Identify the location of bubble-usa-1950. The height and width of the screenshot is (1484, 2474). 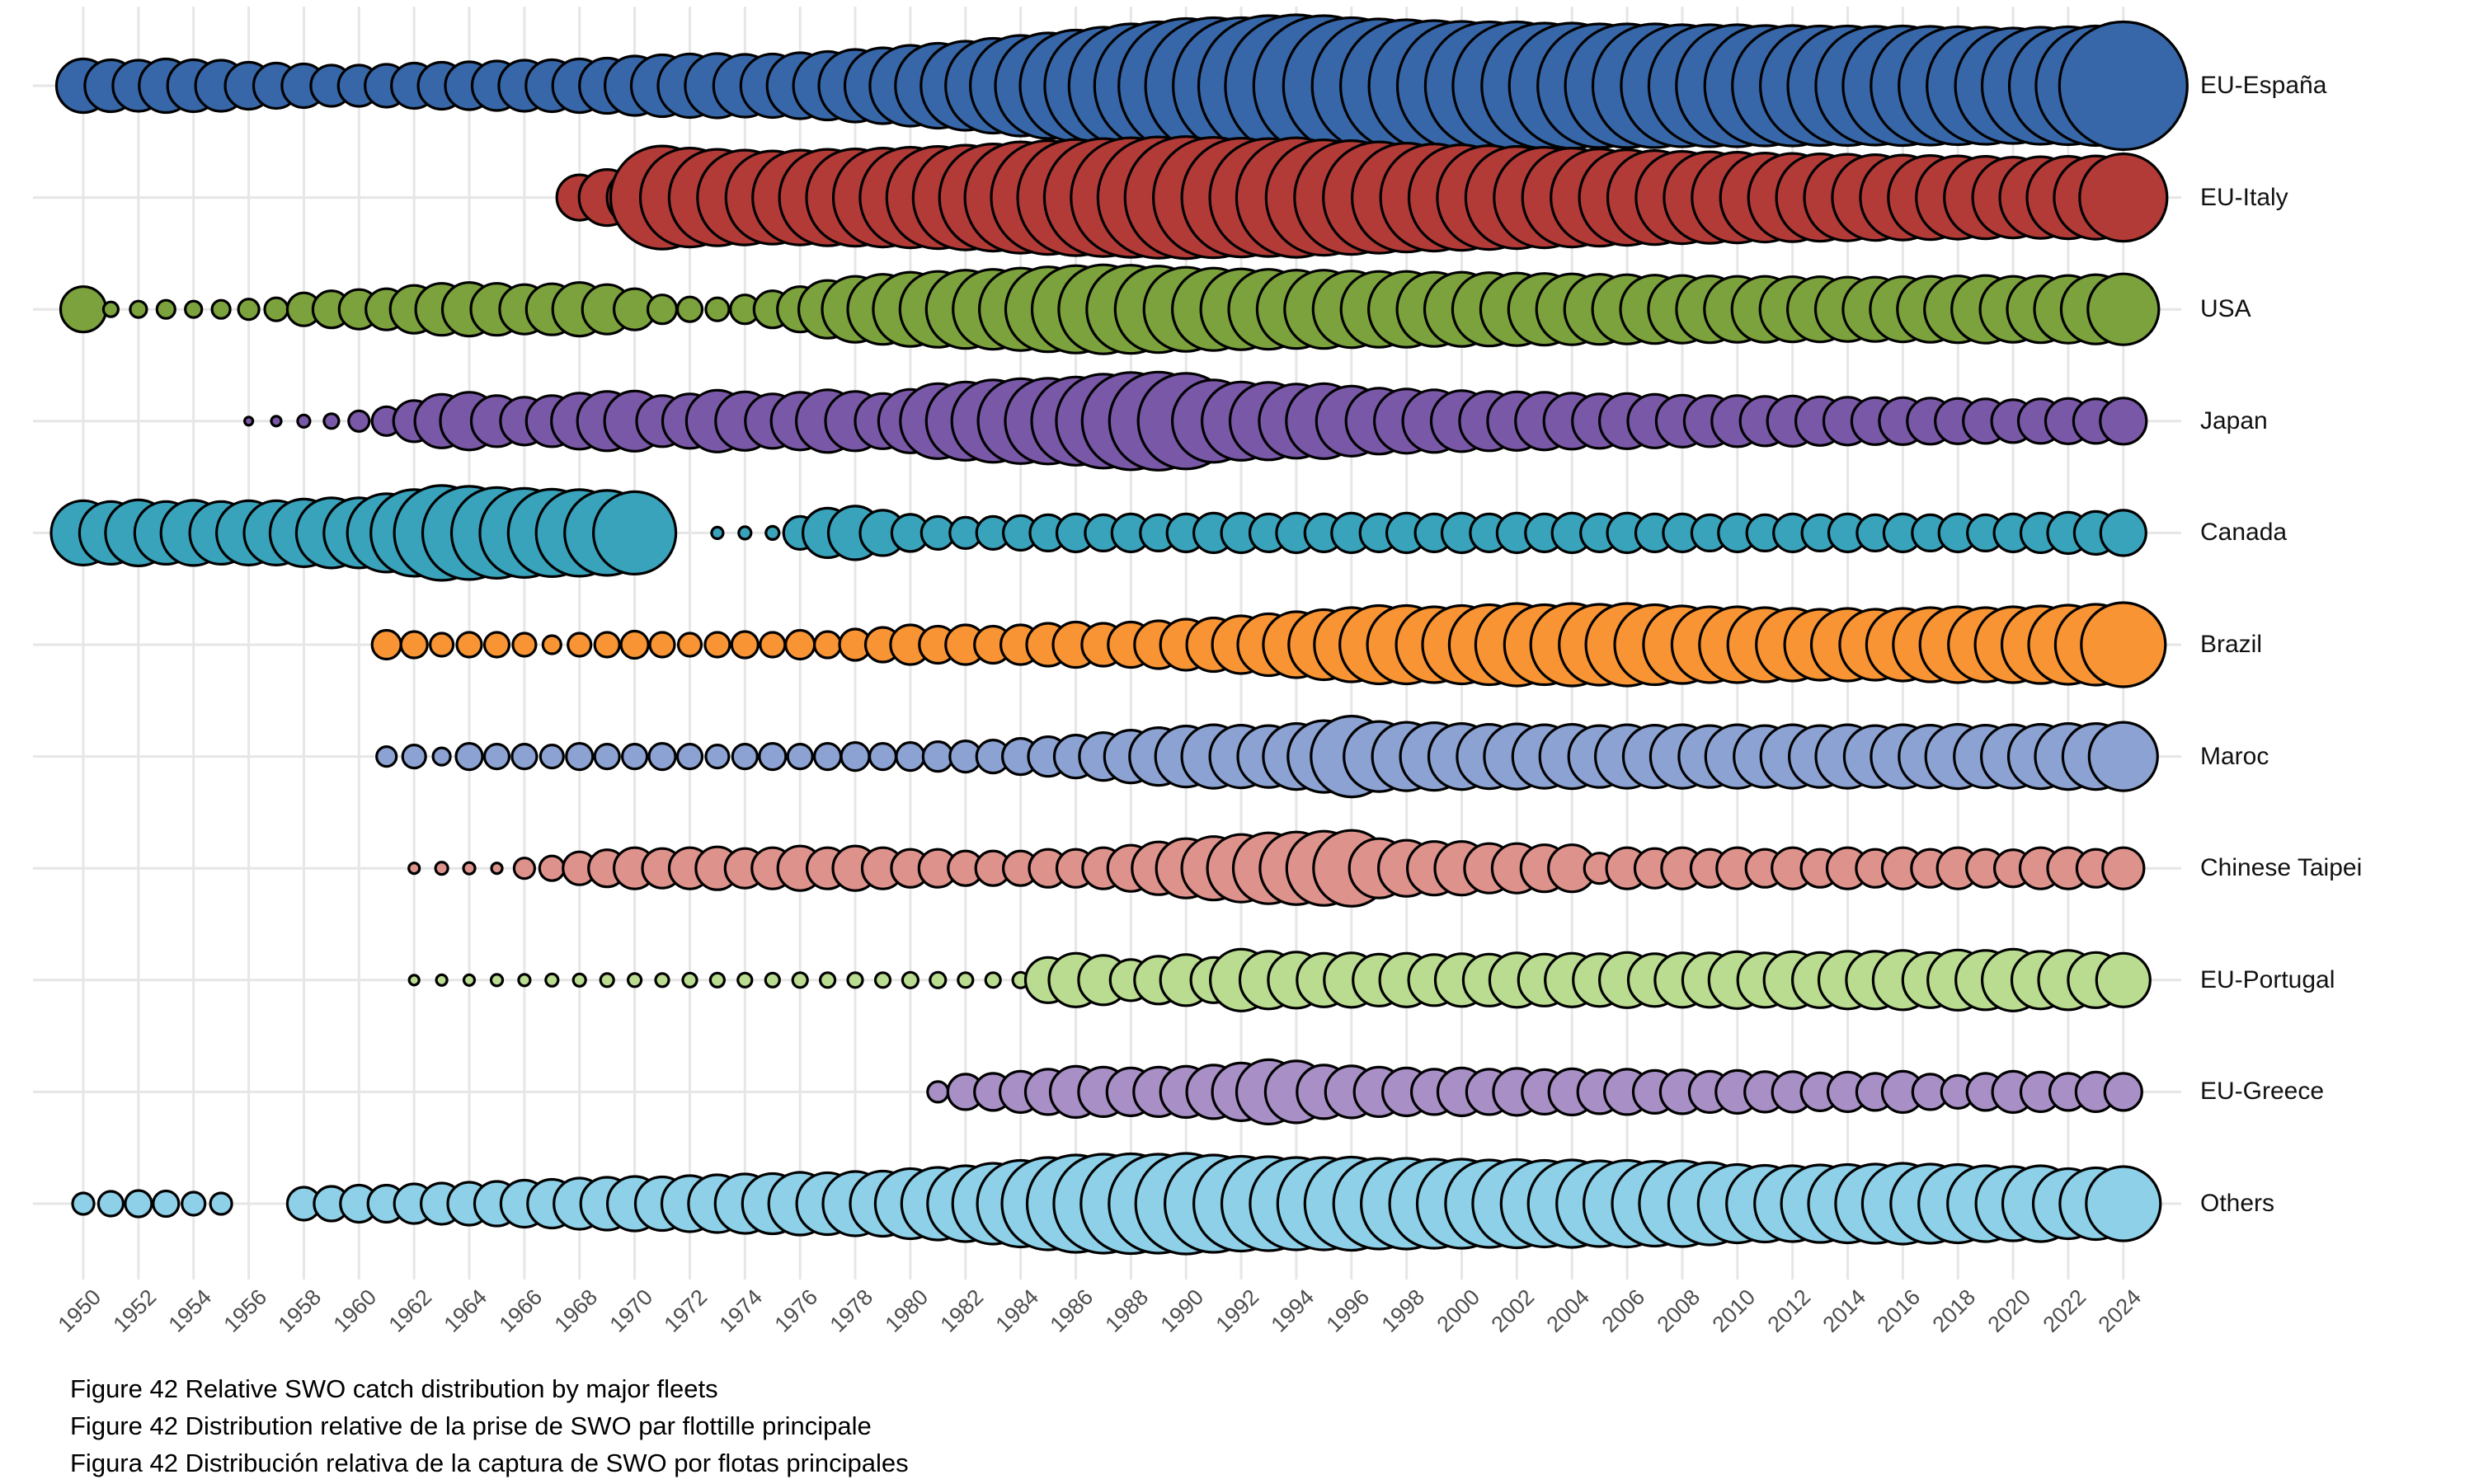
(83, 309).